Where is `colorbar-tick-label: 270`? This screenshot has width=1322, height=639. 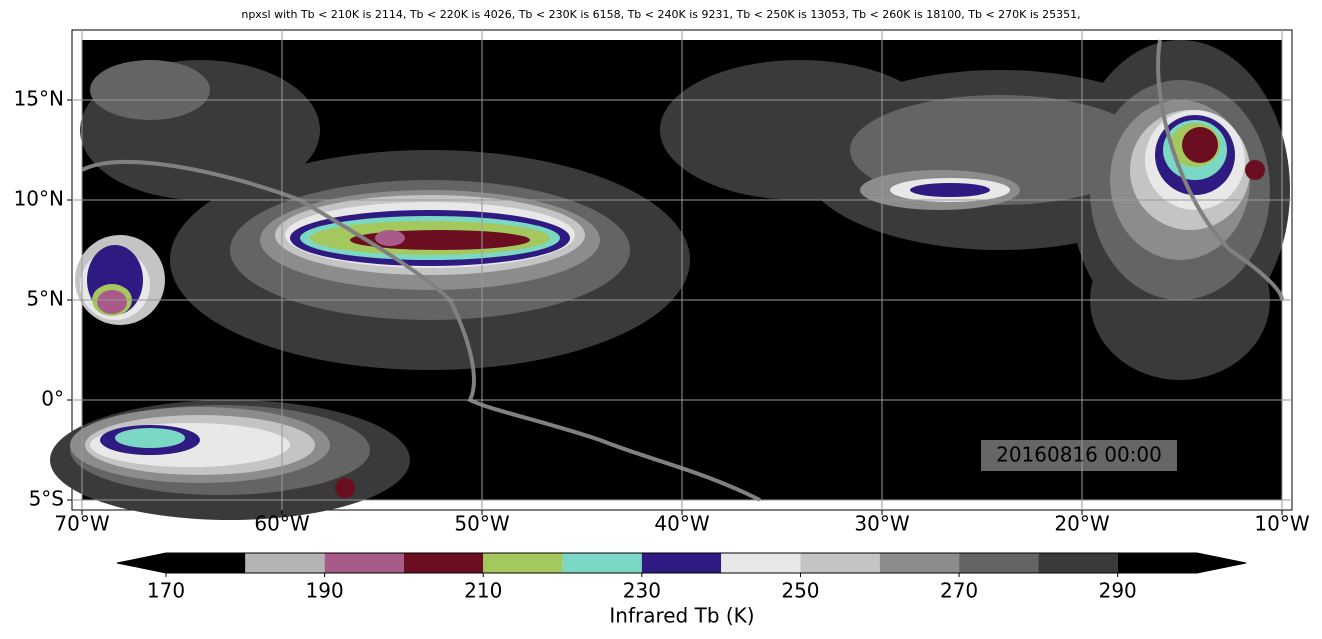 colorbar-tick-label: 270 is located at coordinates (959, 591).